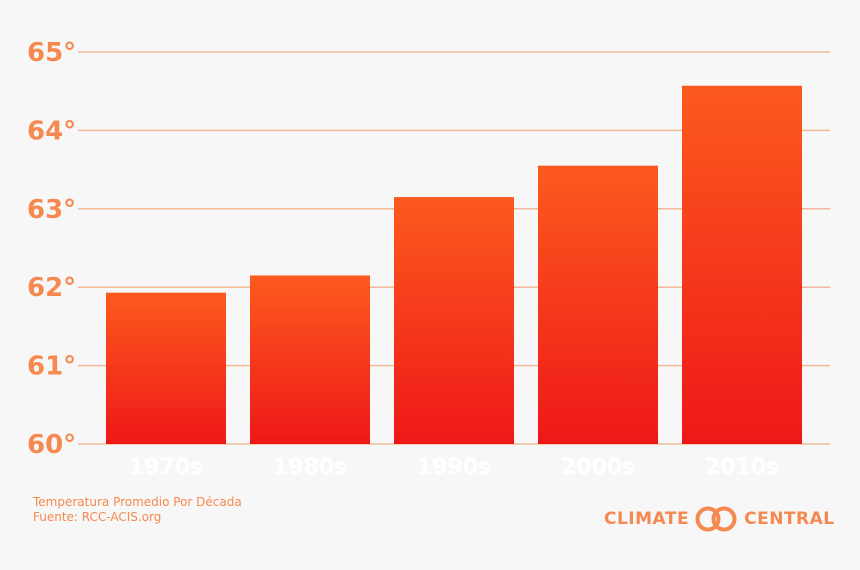 The width and height of the screenshot is (860, 570). What do you see at coordinates (97, 517) in the screenshot?
I see `caption-source: Fuente: RCC-ACIS.org` at bounding box center [97, 517].